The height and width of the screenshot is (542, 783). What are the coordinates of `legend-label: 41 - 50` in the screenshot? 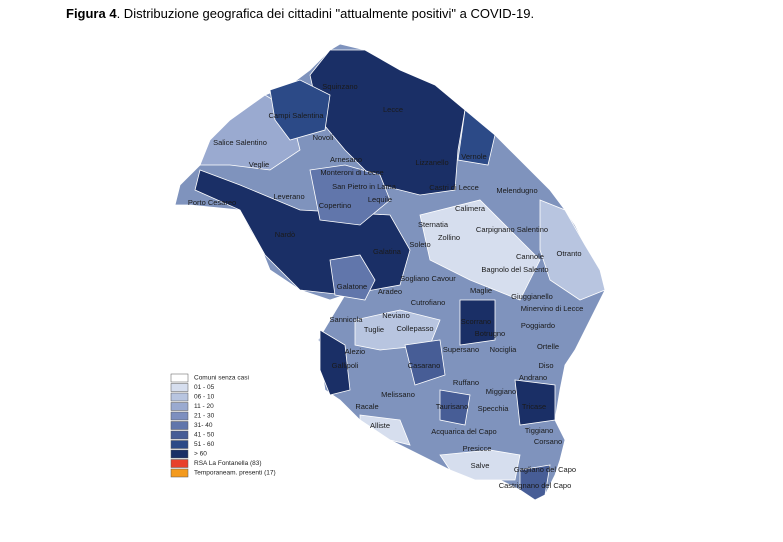 It's located at (204, 435).